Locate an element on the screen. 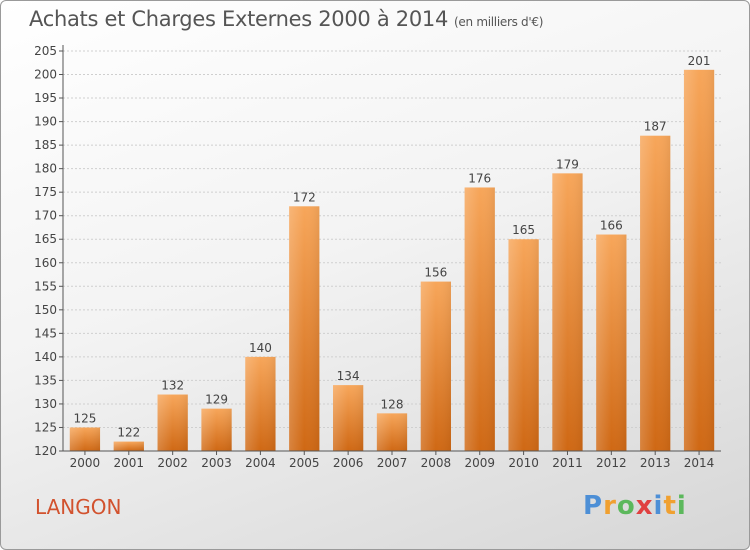 This screenshot has height=550, width=750. bar-value-label: 172 is located at coordinates (304, 197).